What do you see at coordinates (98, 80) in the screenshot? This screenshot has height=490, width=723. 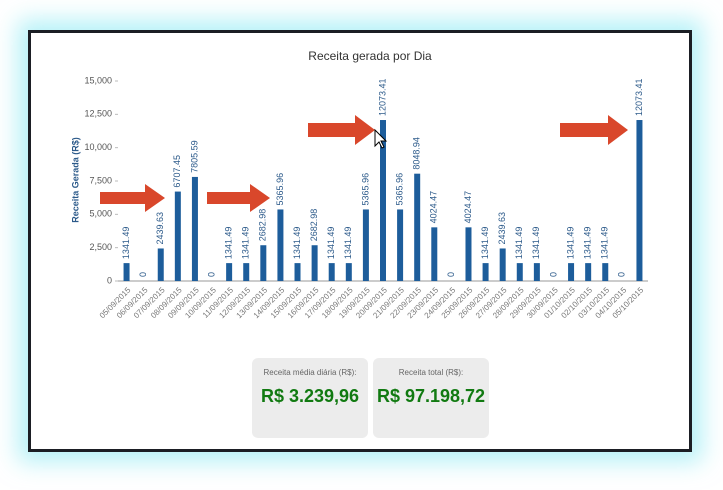 I see `y-tick-label: 15,000` at bounding box center [98, 80].